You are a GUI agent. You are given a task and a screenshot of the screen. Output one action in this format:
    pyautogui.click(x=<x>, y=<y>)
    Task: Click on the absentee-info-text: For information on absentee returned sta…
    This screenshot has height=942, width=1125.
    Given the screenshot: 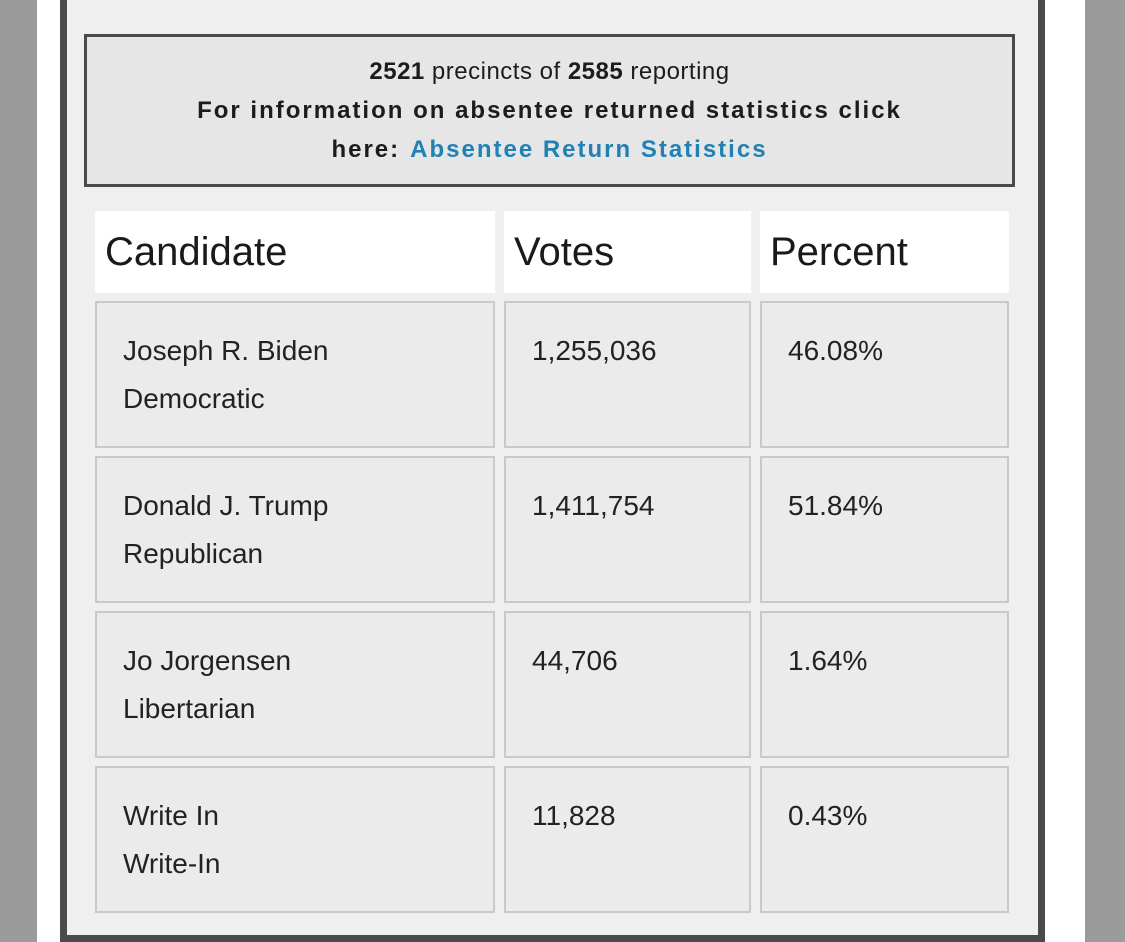 What is the action you would take?
    pyautogui.click(x=549, y=110)
    